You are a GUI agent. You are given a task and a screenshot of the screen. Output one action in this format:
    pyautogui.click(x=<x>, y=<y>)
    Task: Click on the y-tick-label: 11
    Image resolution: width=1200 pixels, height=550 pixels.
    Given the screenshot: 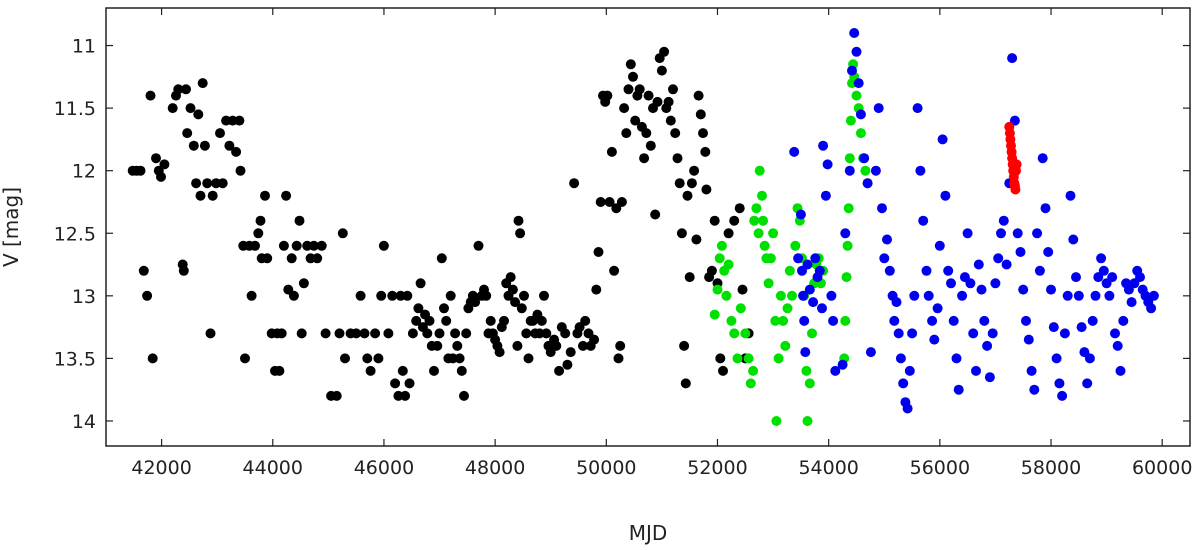 What is the action you would take?
    pyautogui.click(x=84, y=47)
    